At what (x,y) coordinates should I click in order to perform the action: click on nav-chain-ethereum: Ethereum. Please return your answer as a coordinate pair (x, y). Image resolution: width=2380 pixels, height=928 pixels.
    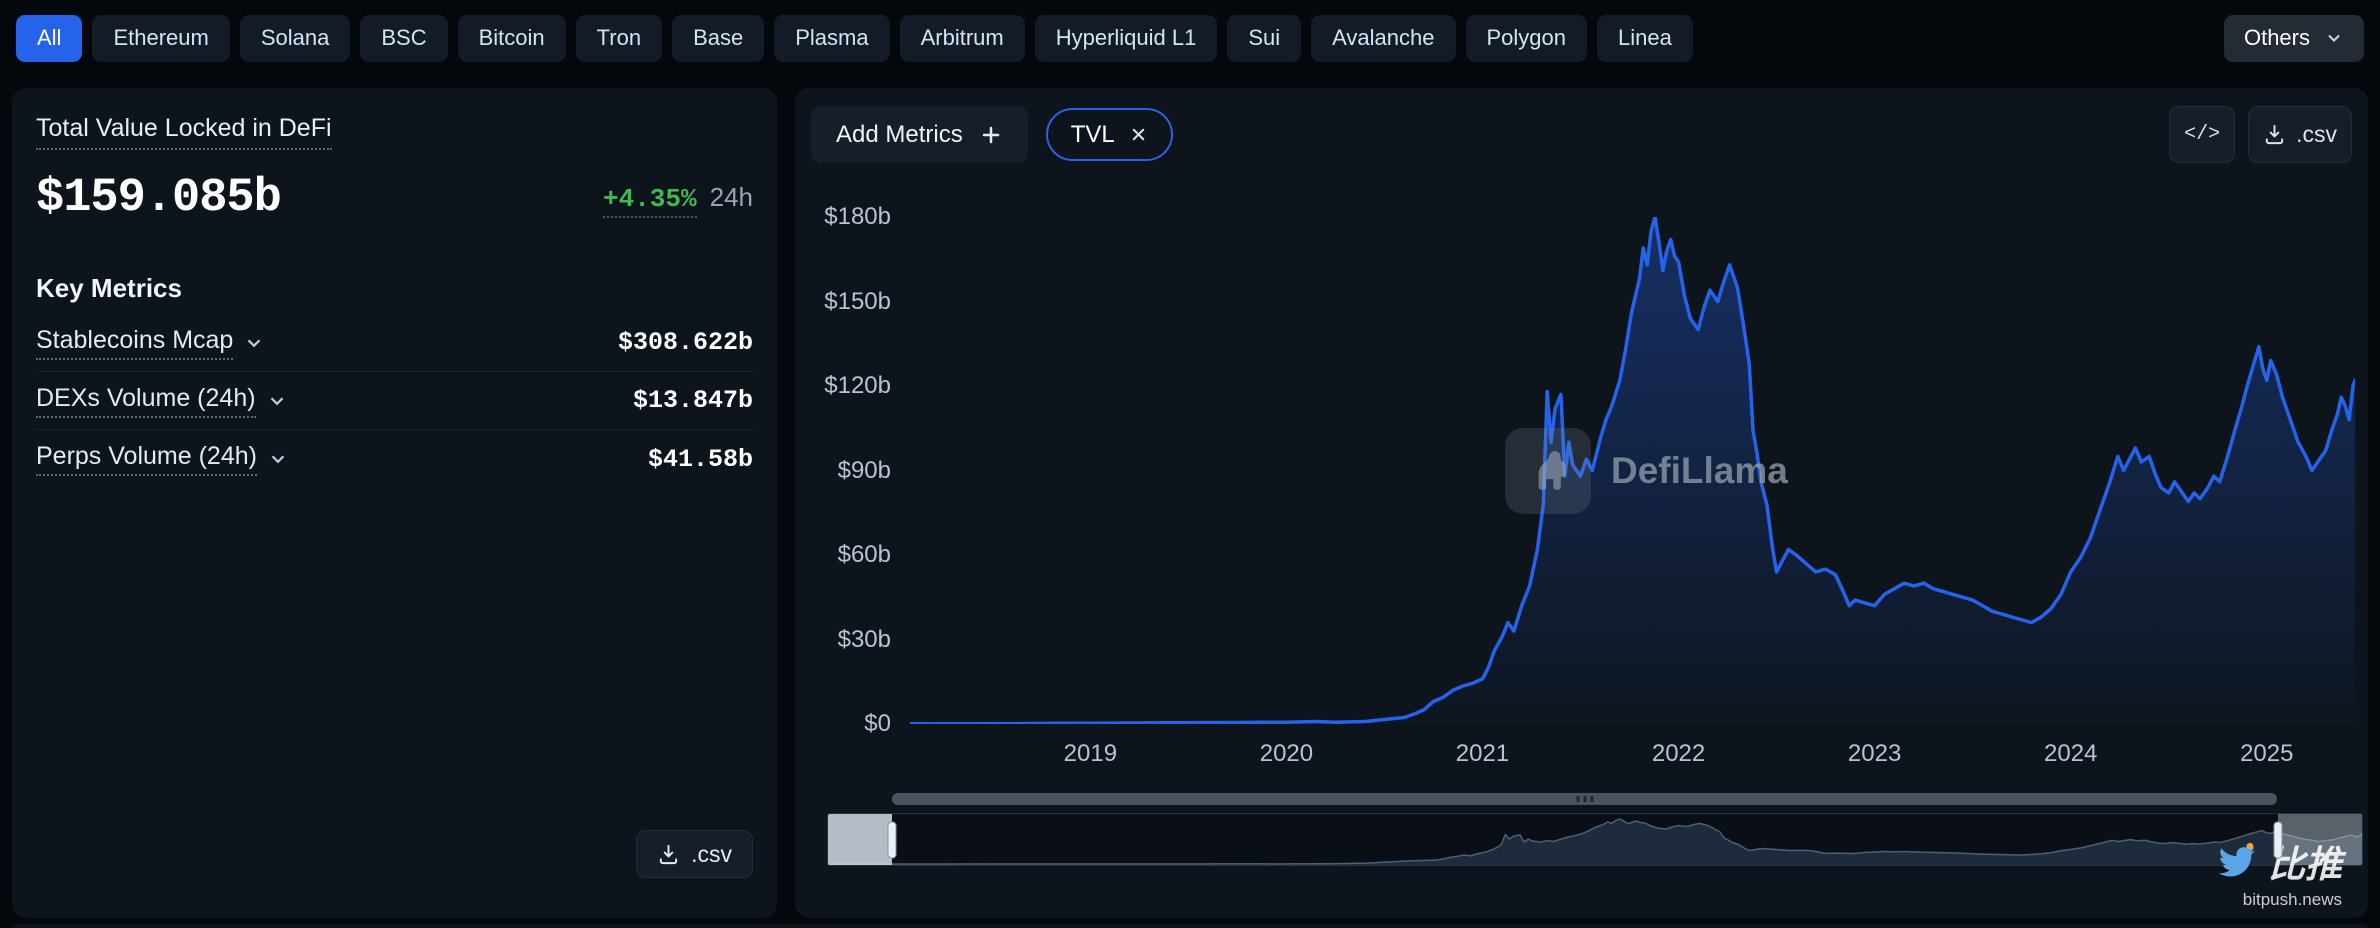
    Looking at the image, I should click on (161, 38).